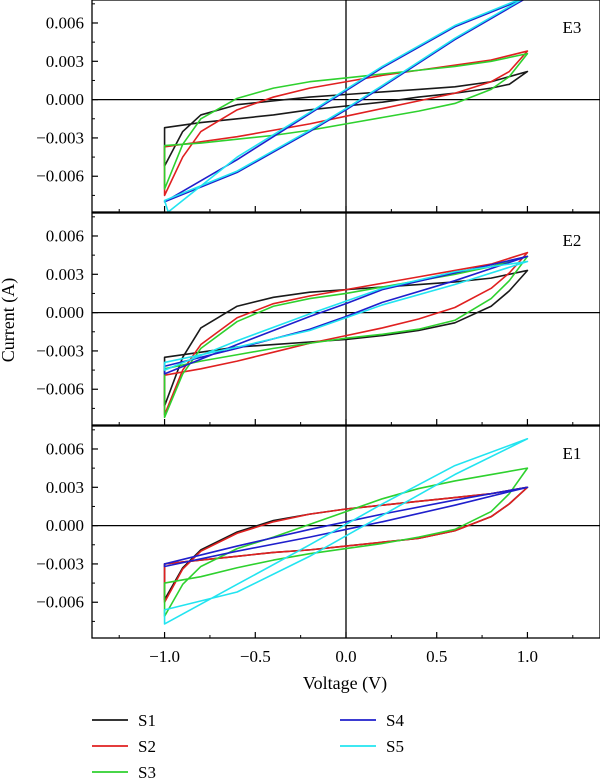 The image size is (600, 784). What do you see at coordinates (255, 656) in the screenshot?
I see `x-tick-label: −0.5` at bounding box center [255, 656].